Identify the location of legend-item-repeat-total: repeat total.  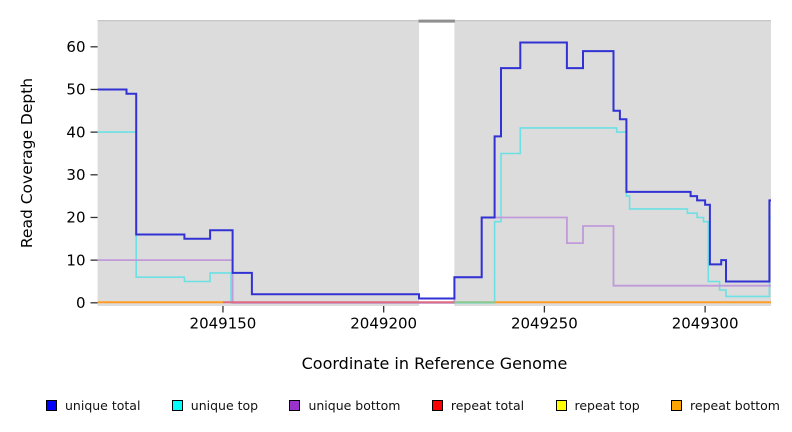
(478, 405).